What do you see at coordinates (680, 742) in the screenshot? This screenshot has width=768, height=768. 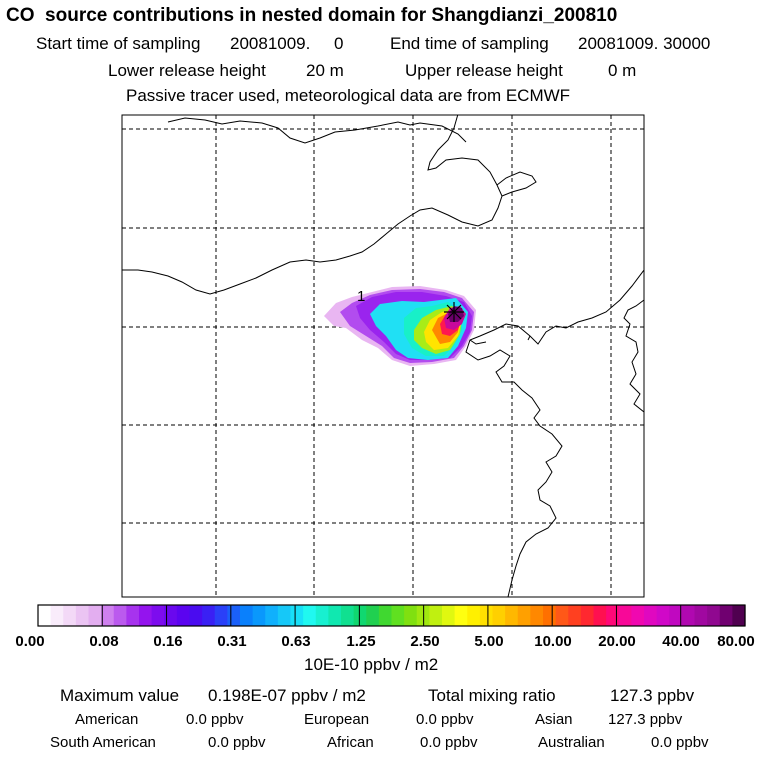 I see `region-value-australian: 0.0 ppbv` at bounding box center [680, 742].